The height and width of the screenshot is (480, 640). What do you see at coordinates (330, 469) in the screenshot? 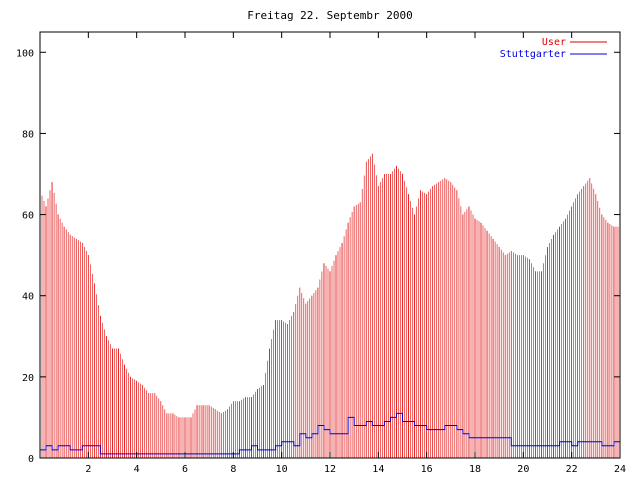
I see `x-tick-label: 12` at bounding box center [330, 469].